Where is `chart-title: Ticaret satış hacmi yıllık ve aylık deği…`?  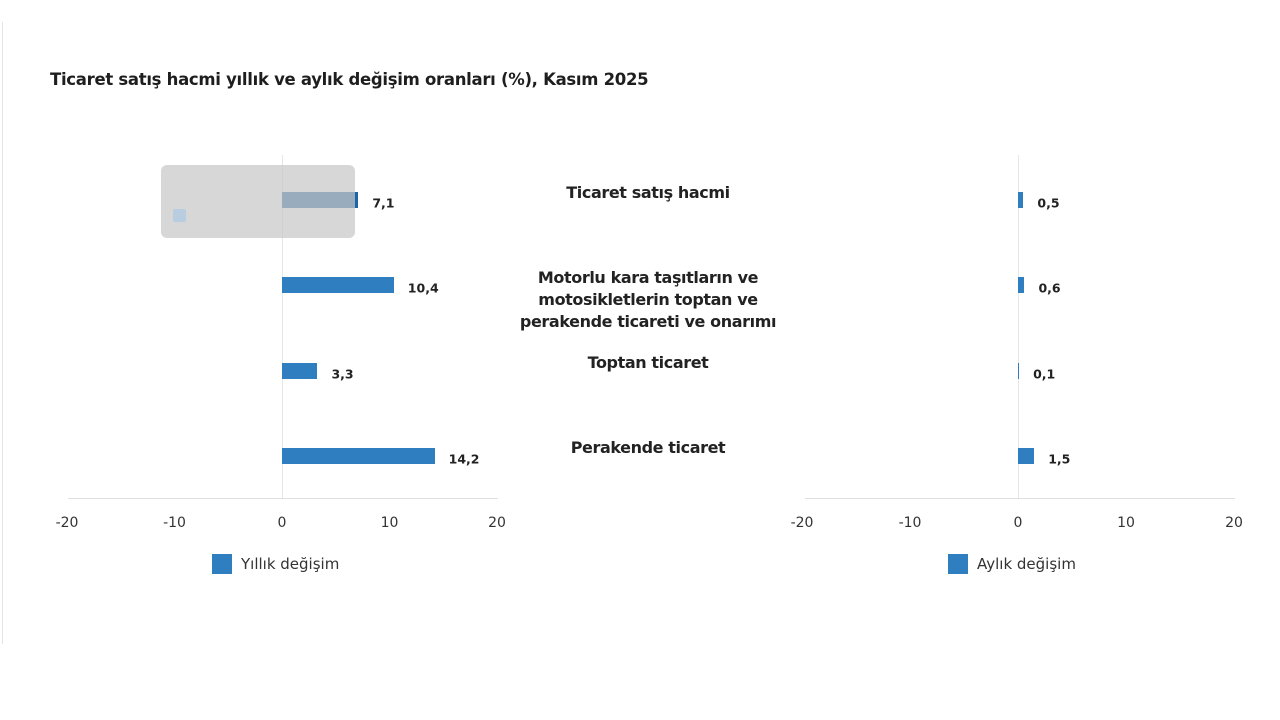
chart-title: Ticaret satış hacmi yıllık ve aylık deği… is located at coordinates (349, 79).